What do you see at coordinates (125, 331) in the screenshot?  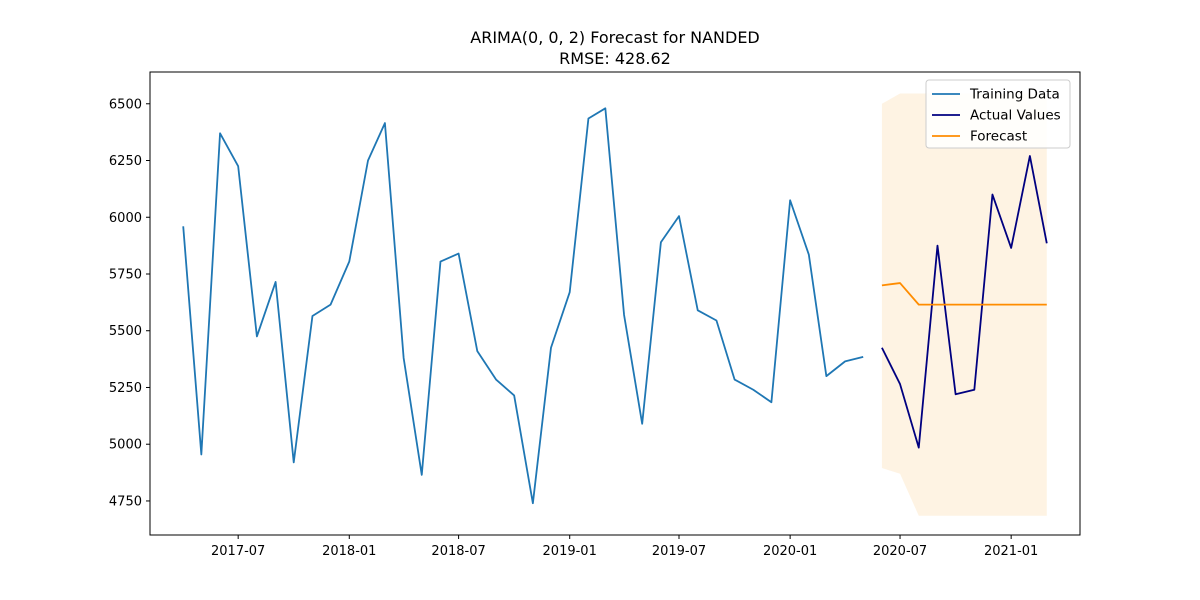 I see `y-tick-label: 5500` at bounding box center [125, 331].